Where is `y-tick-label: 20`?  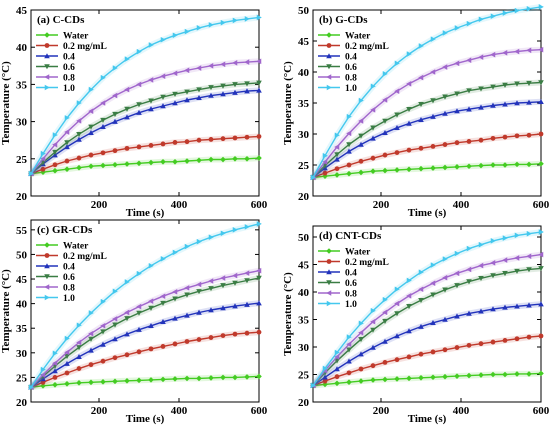 y-tick-label: 20 is located at coordinates (304, 403).